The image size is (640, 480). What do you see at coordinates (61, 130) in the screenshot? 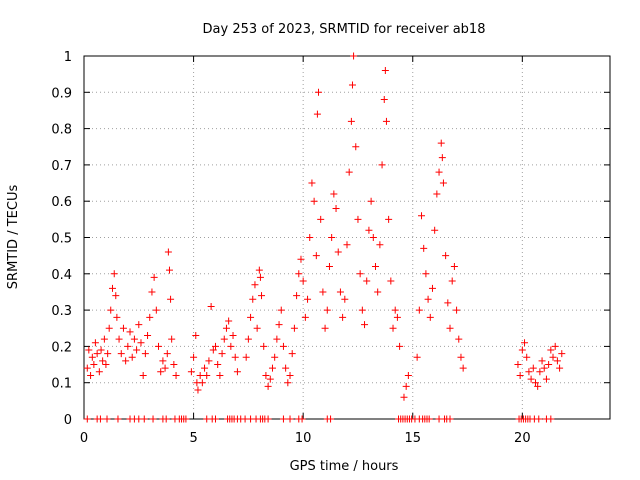
I see `y-tick-label: 0.8` at bounding box center [61, 130].